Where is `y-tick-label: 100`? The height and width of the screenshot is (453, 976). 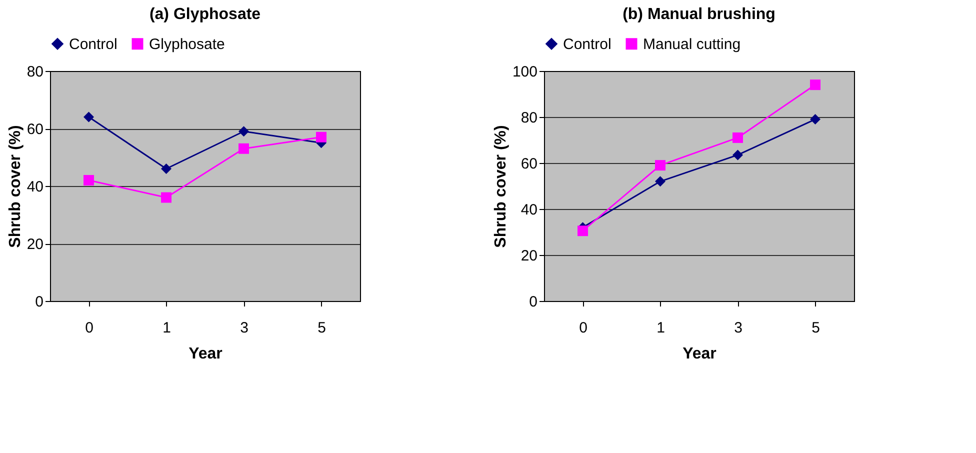 y-tick-label: 100 is located at coordinates (525, 72).